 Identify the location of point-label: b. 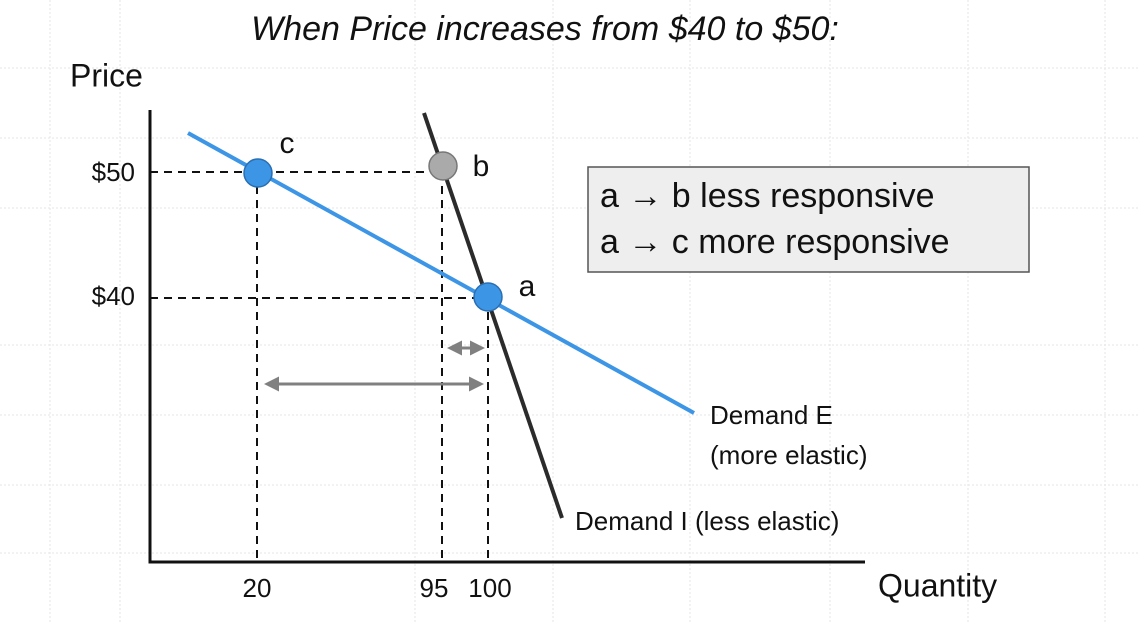
(481, 166).